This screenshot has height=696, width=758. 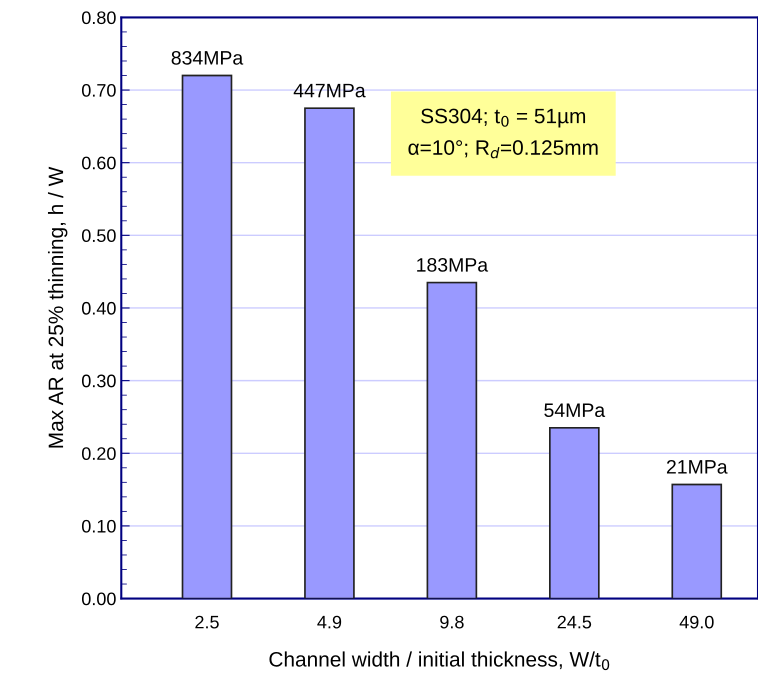 What do you see at coordinates (99, 90) in the screenshot?
I see `y-tick-label: 0.70` at bounding box center [99, 90].